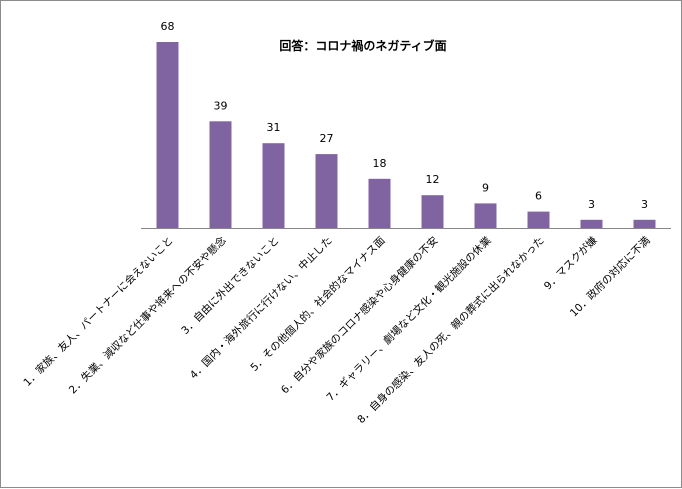  What do you see at coordinates (274, 127) in the screenshot?
I see `value-label-3: 31` at bounding box center [274, 127].